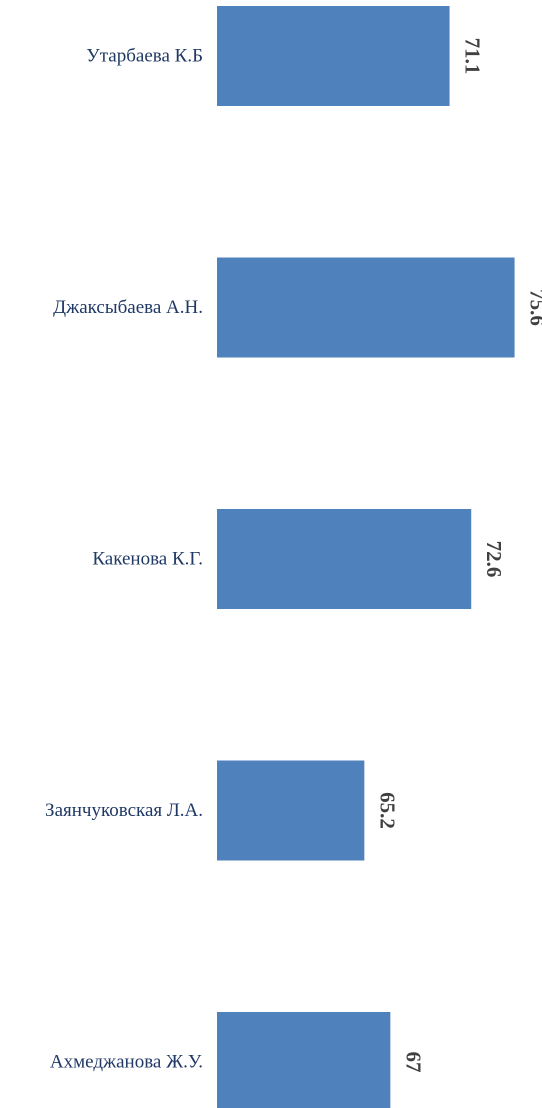  Describe the element at coordinates (494, 559) in the screenshot. I see `data-label: 72.6` at that location.